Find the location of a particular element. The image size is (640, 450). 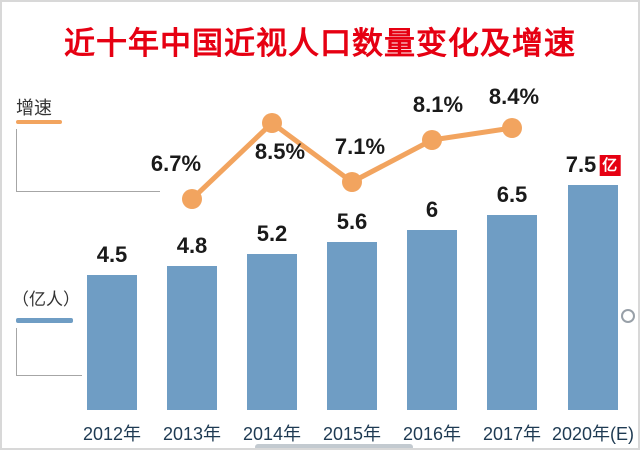

bar-value-text: 4.8 is located at coordinates (192, 245).